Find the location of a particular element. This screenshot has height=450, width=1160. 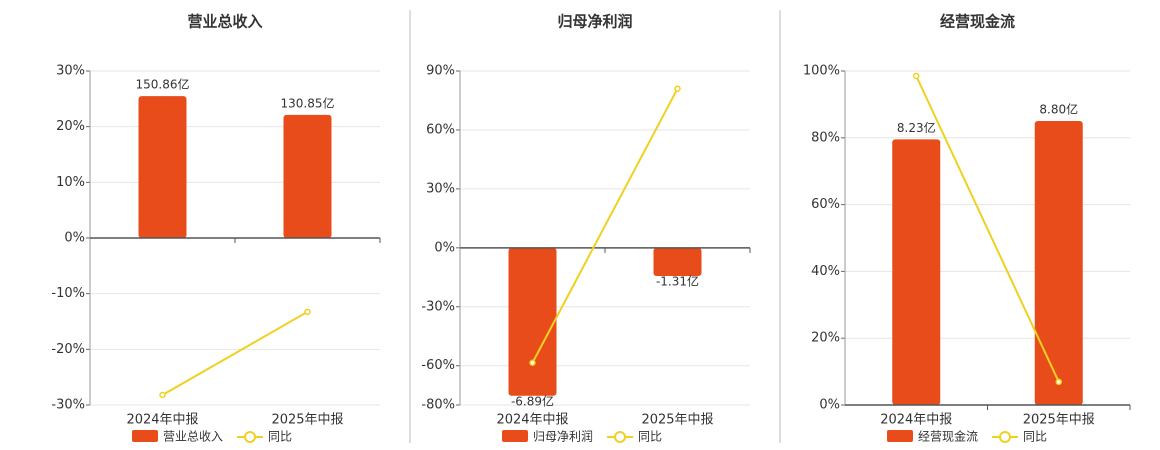

value-label: 130.85亿 is located at coordinates (308, 102).